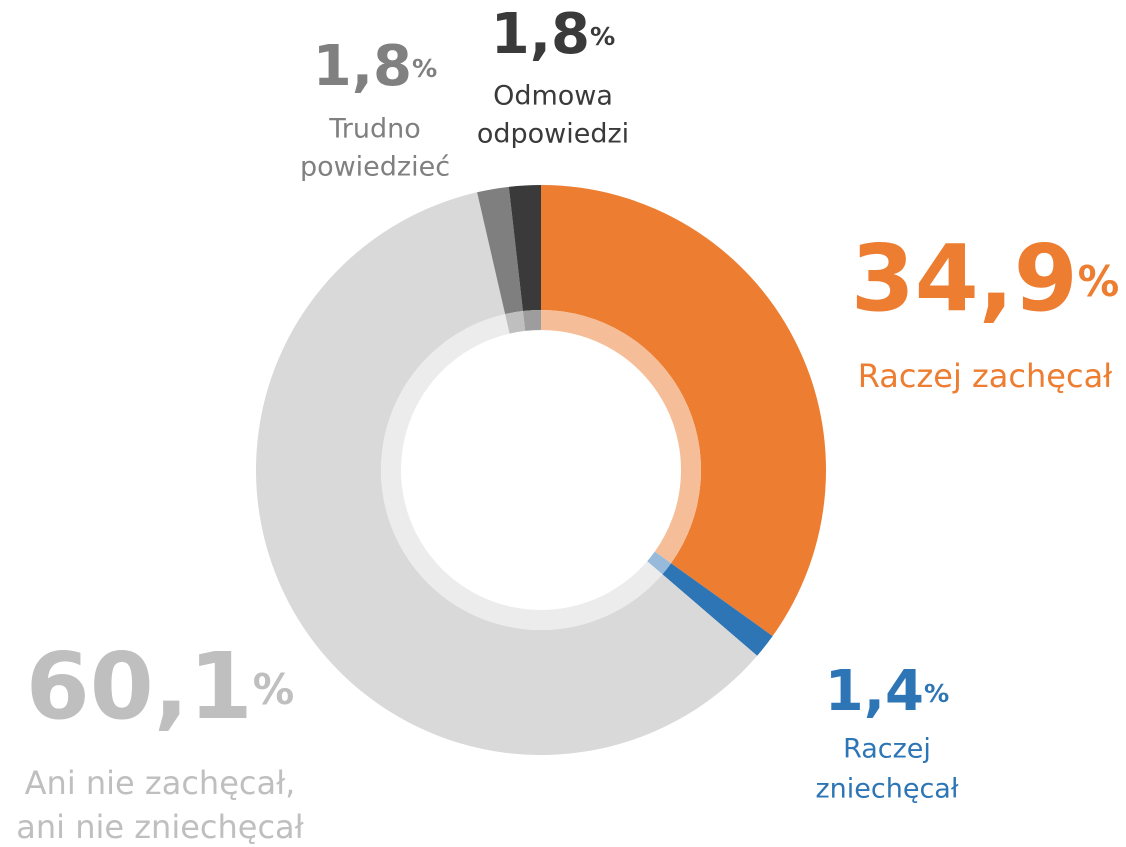  I want to click on value-label: 1,4%, so click(887, 691).